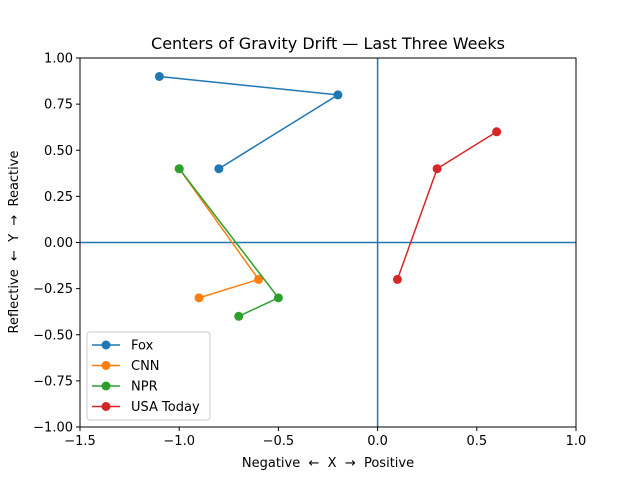 The height and width of the screenshot is (480, 640). I want to click on y-tick-label: 0.75, so click(58, 105).